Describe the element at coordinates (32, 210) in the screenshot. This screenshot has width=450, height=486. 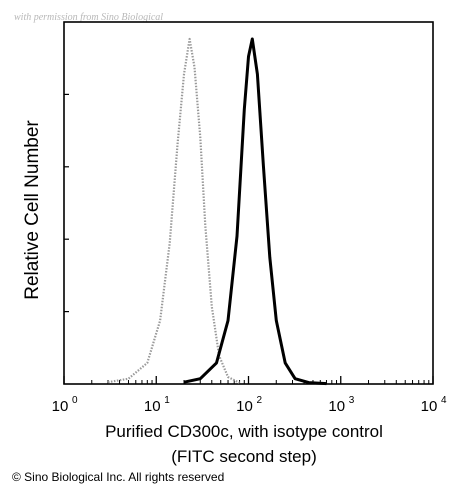
I see `y-axis-label: Relative Cell Number` at that location.